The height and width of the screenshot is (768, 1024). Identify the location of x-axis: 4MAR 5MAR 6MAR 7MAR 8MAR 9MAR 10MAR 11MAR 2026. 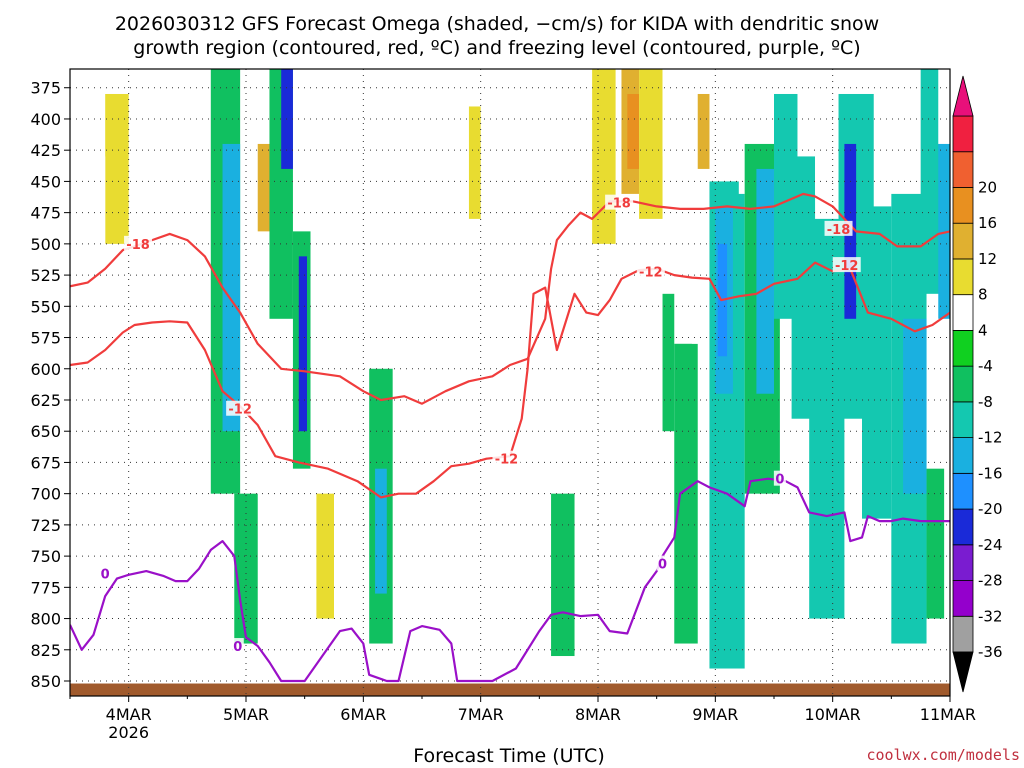
(522, 719).